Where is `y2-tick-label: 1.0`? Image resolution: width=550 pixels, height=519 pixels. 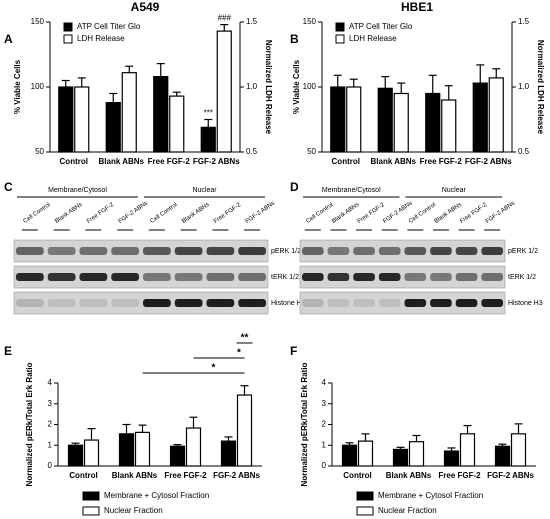 y2-tick-label: 1.0 is located at coordinates (524, 86).